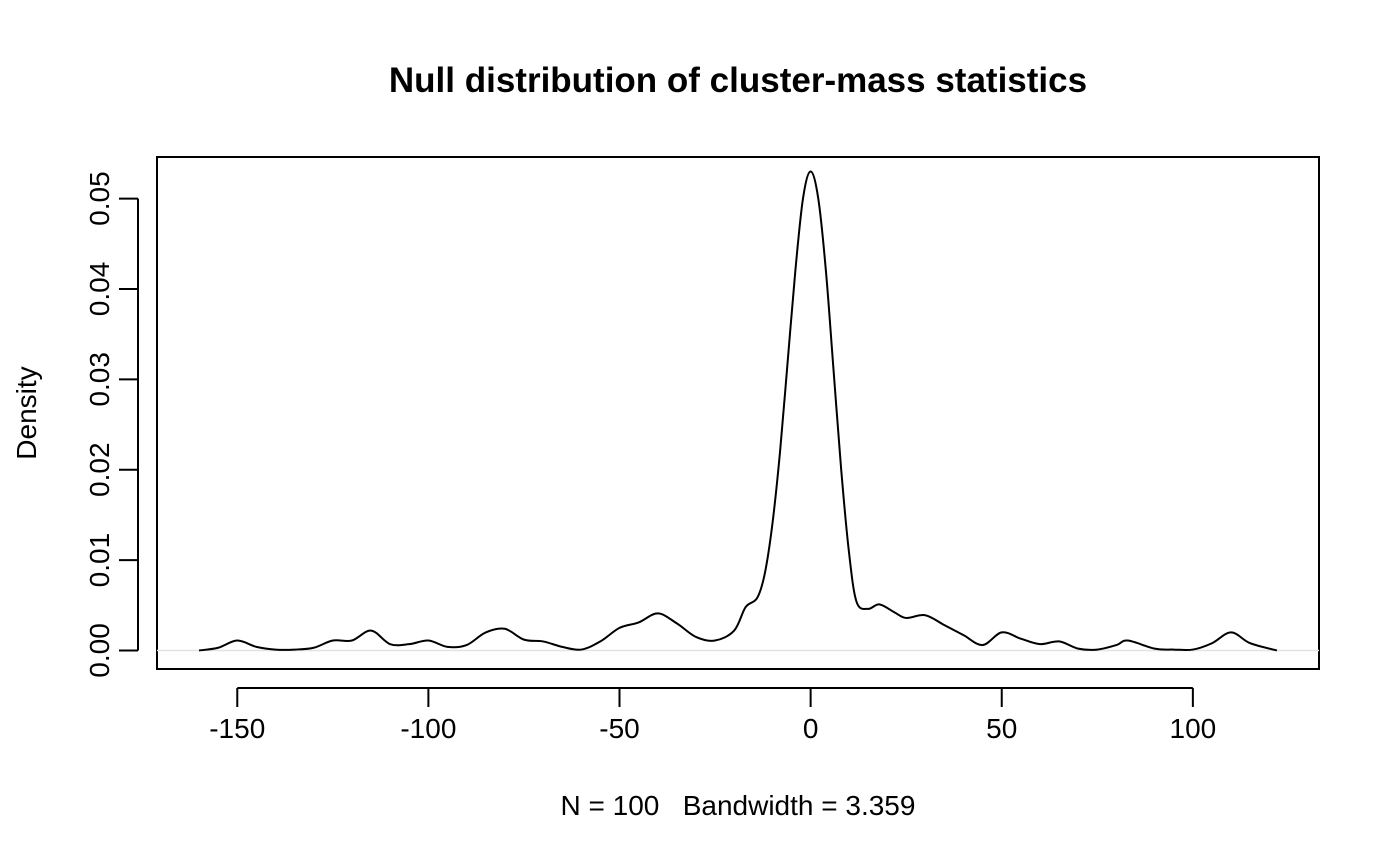 This screenshot has height=865, width=1400. Describe the element at coordinates (111, 424) in the screenshot. I see `y-axis: 0.00 0.01 0.02 0.03 0.04 0.05` at that location.